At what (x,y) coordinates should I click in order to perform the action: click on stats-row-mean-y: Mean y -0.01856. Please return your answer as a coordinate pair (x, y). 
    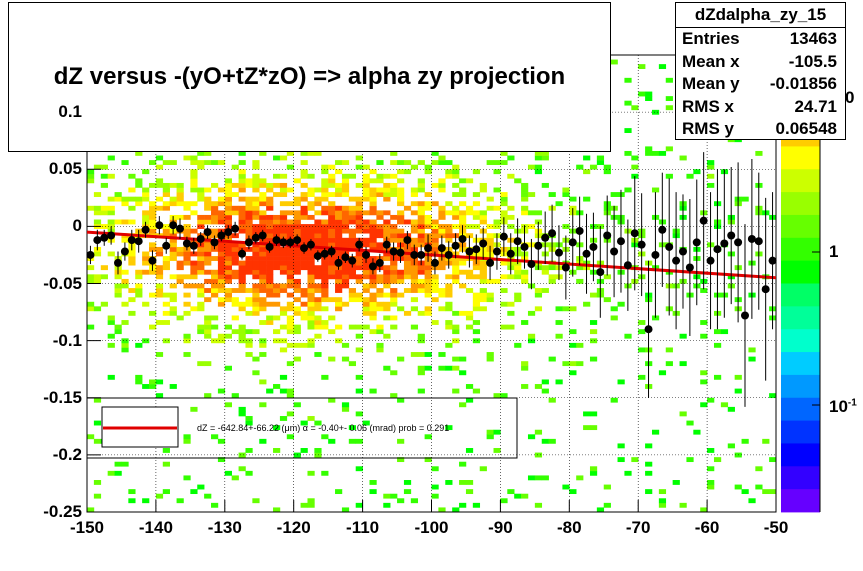
    Looking at the image, I should click on (759, 83).